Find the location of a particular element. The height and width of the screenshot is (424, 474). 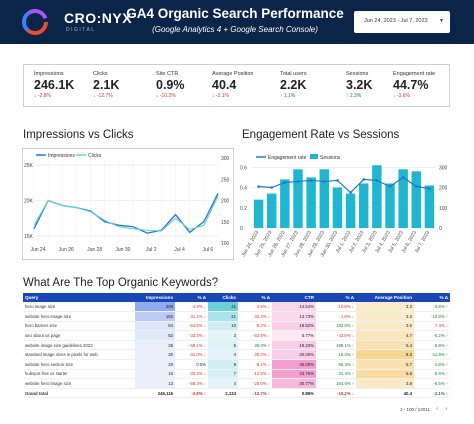

kpi-total-users: Total users 2.2K ↑ 1.1% is located at coordinates (308, 85).